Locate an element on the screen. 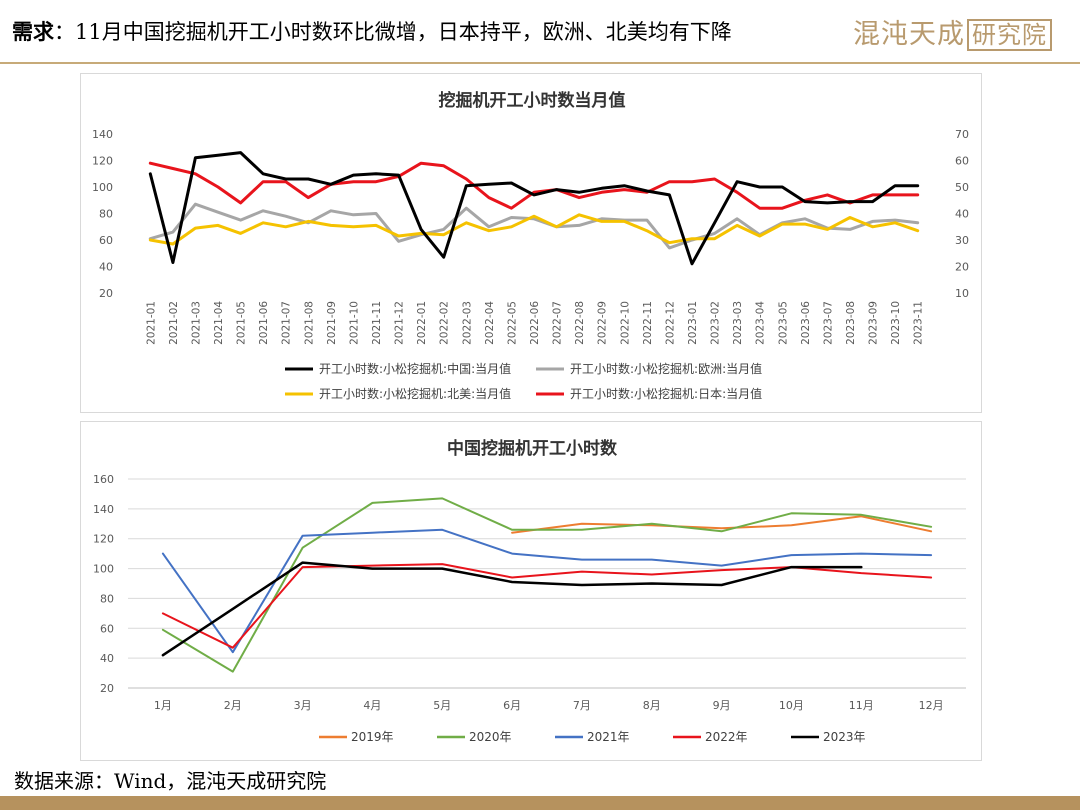 The image size is (1080, 810). x-tick-label: 2021-06 is located at coordinates (264, 323).